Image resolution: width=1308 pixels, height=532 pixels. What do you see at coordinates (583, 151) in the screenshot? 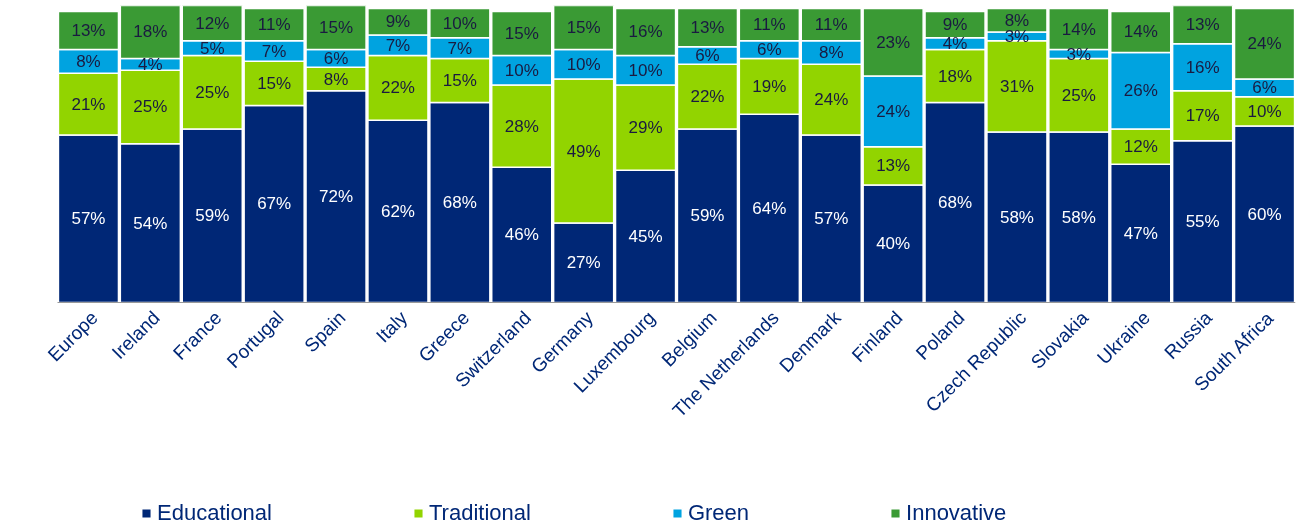
I see `data-label: 49%` at bounding box center [583, 151].